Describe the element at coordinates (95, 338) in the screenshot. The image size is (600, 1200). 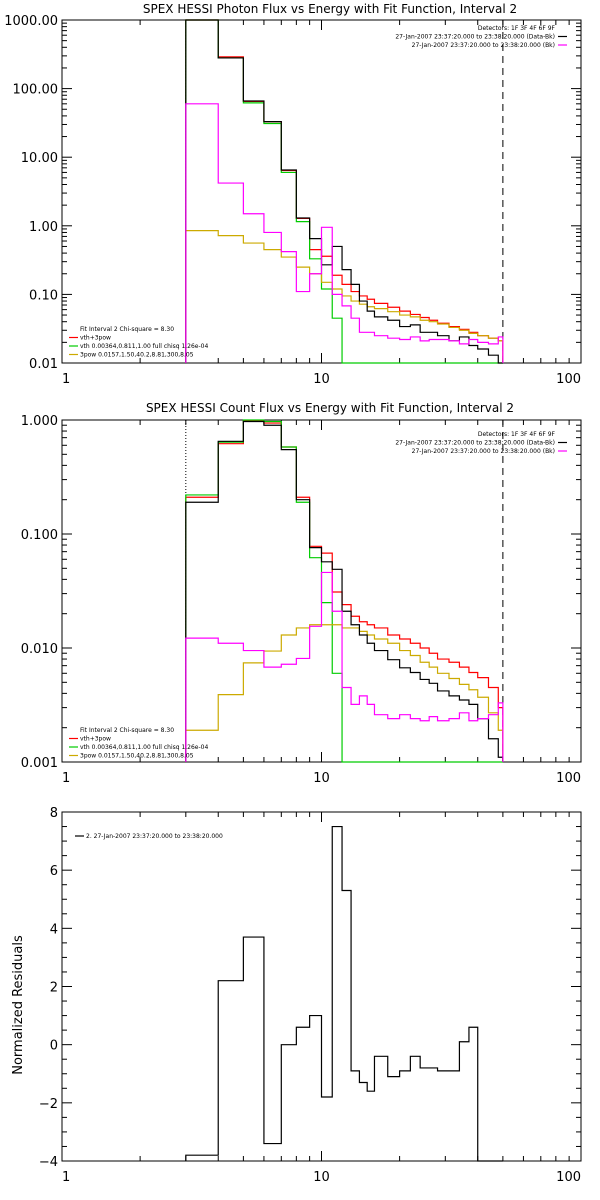
I see `photon-legend-text: vth+3pow` at that location.